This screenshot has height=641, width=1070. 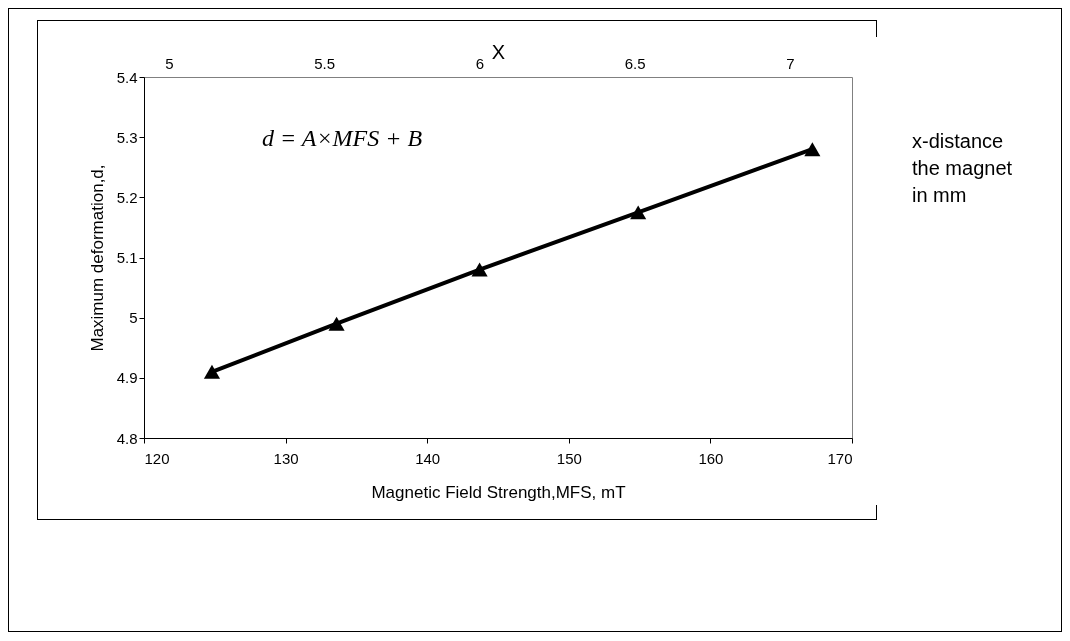 I want to click on x2-tick-label: 7, so click(x=790, y=63).